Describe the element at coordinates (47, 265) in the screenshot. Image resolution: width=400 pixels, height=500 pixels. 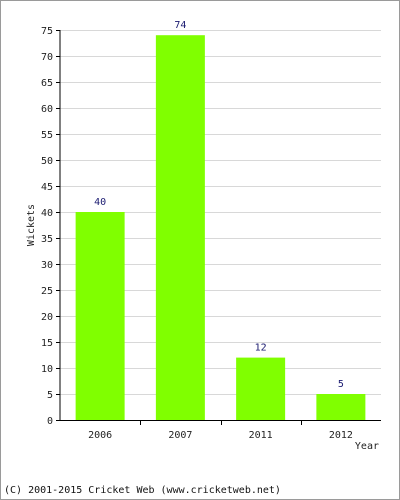
I see `y-tick-label: 30` at that location.